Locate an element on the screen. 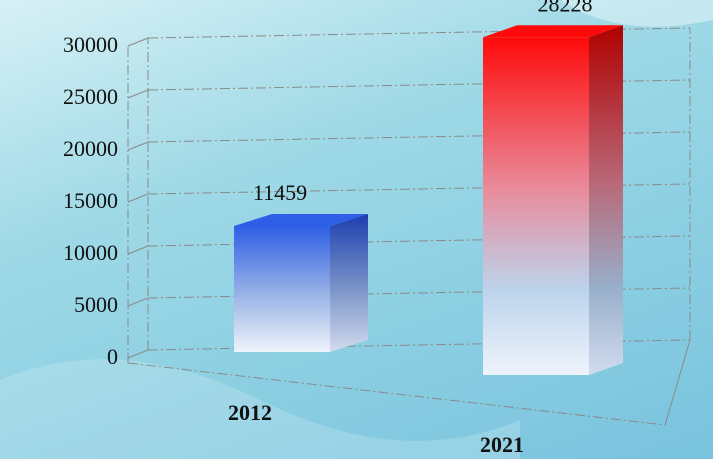  y-tick-label: 15000 is located at coordinates (90, 200).